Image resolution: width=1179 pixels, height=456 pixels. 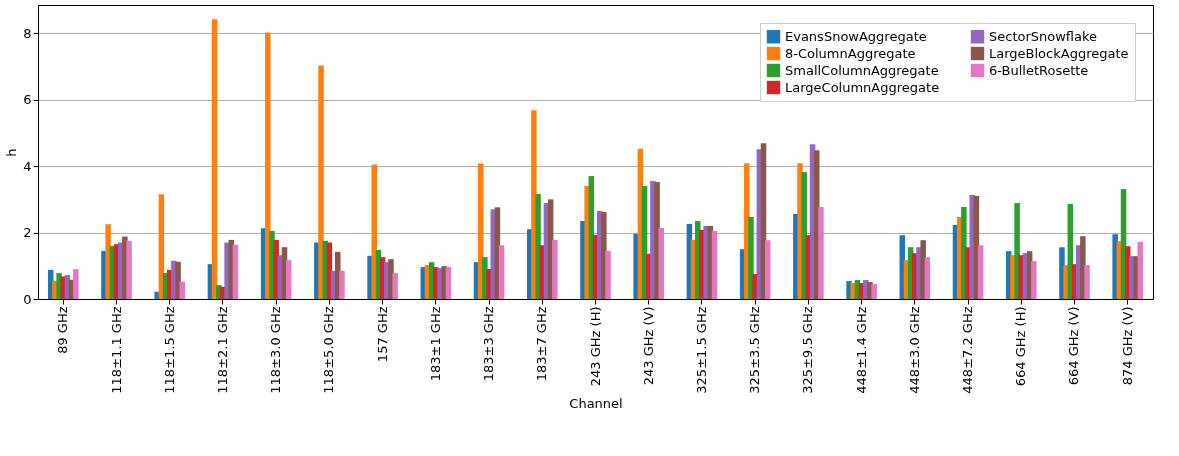 What do you see at coordinates (1043, 36) in the screenshot?
I see `legend-label: SectorSnowflake` at bounding box center [1043, 36].